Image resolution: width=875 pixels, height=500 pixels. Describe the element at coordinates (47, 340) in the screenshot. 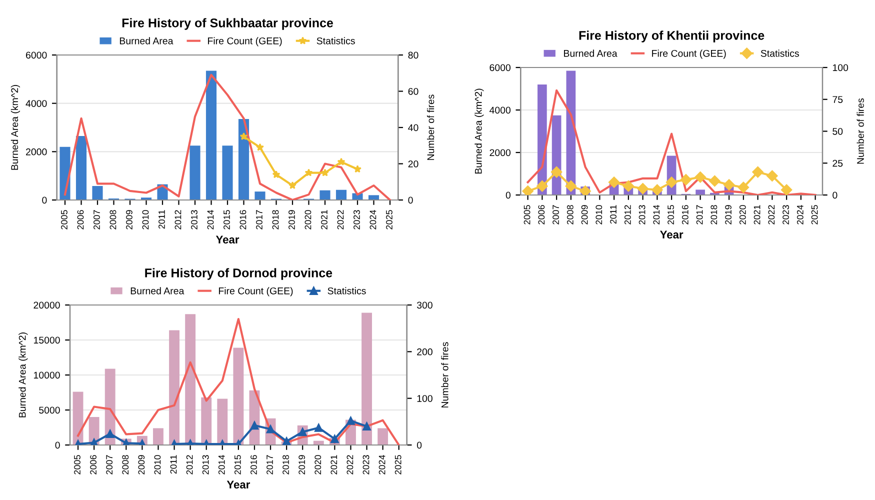

I see `y-tick-label: 15000` at that location.